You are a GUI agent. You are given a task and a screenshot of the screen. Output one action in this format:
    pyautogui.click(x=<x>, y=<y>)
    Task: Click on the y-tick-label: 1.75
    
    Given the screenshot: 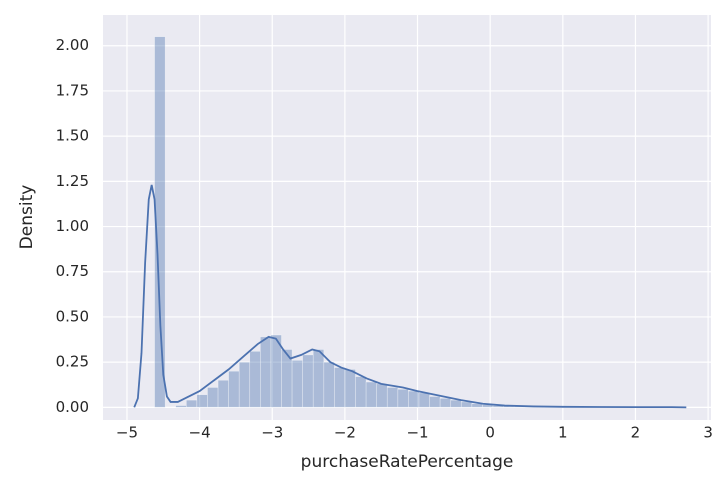 What is the action you would take?
    pyautogui.click(x=72, y=90)
    